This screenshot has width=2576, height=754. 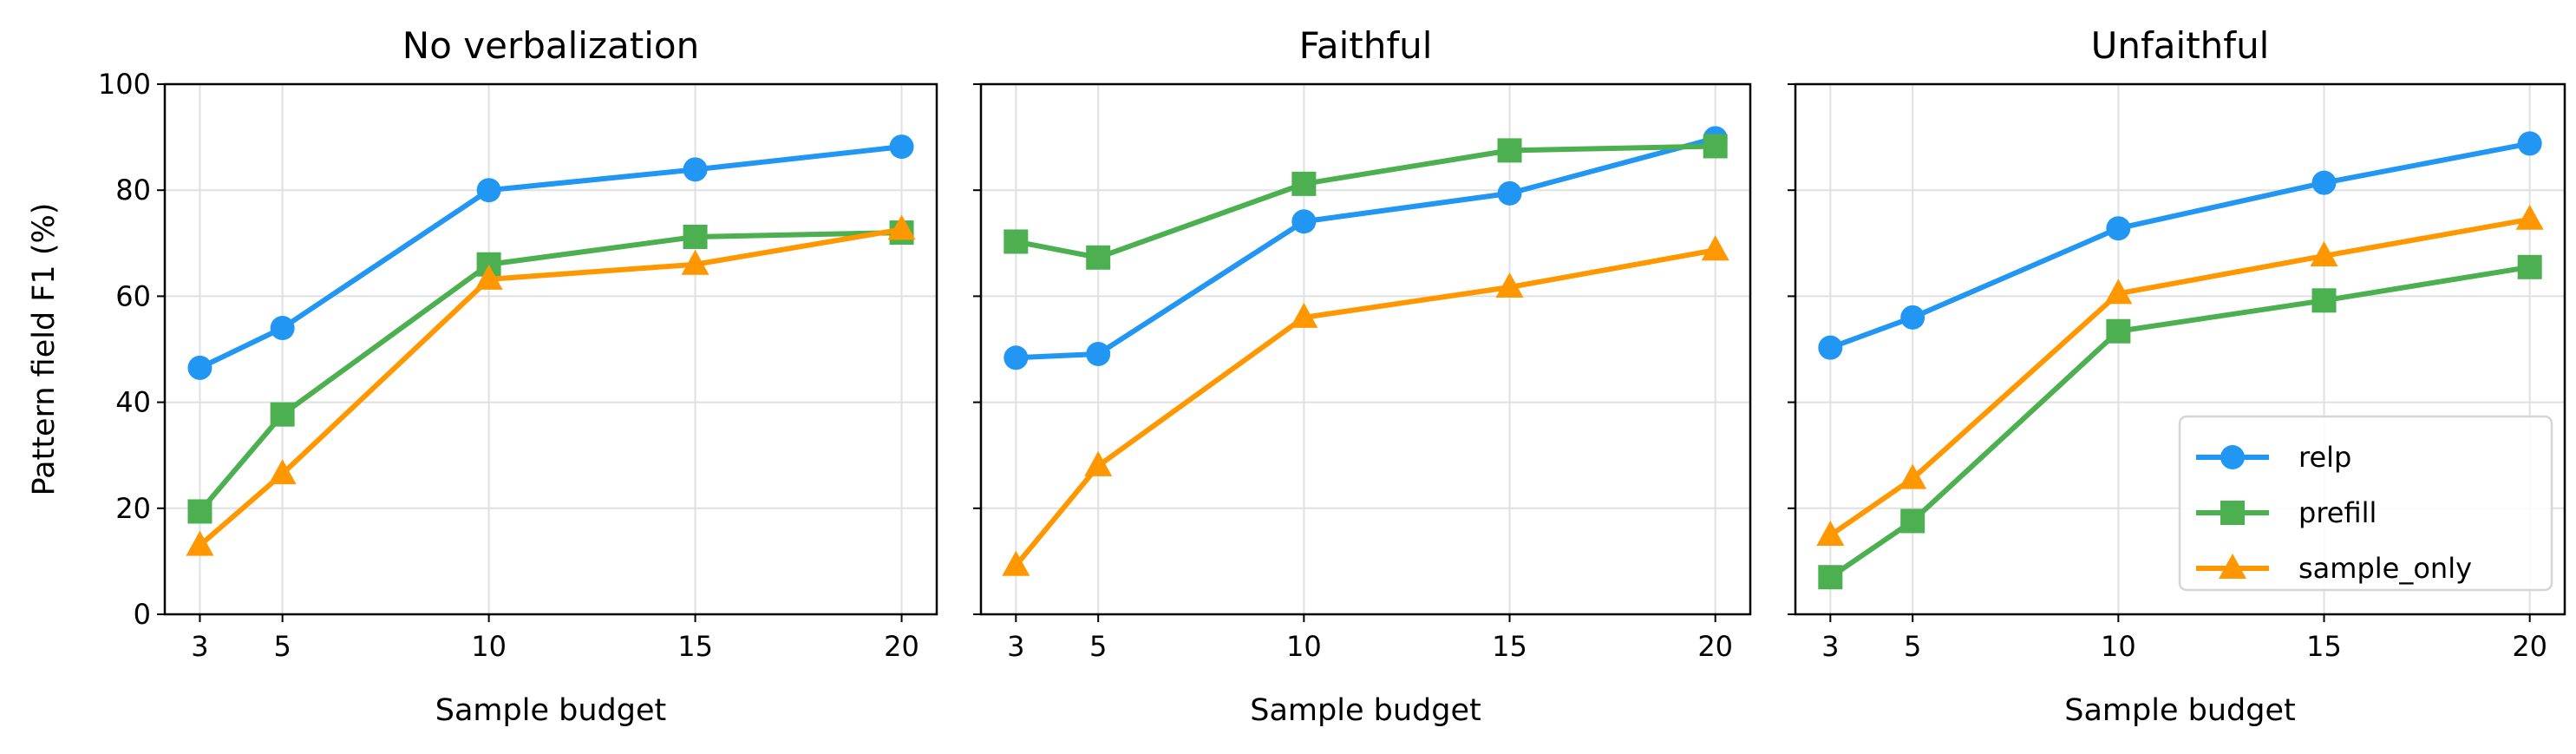 I want to click on series-line-relp, so click(x=2180, y=246).